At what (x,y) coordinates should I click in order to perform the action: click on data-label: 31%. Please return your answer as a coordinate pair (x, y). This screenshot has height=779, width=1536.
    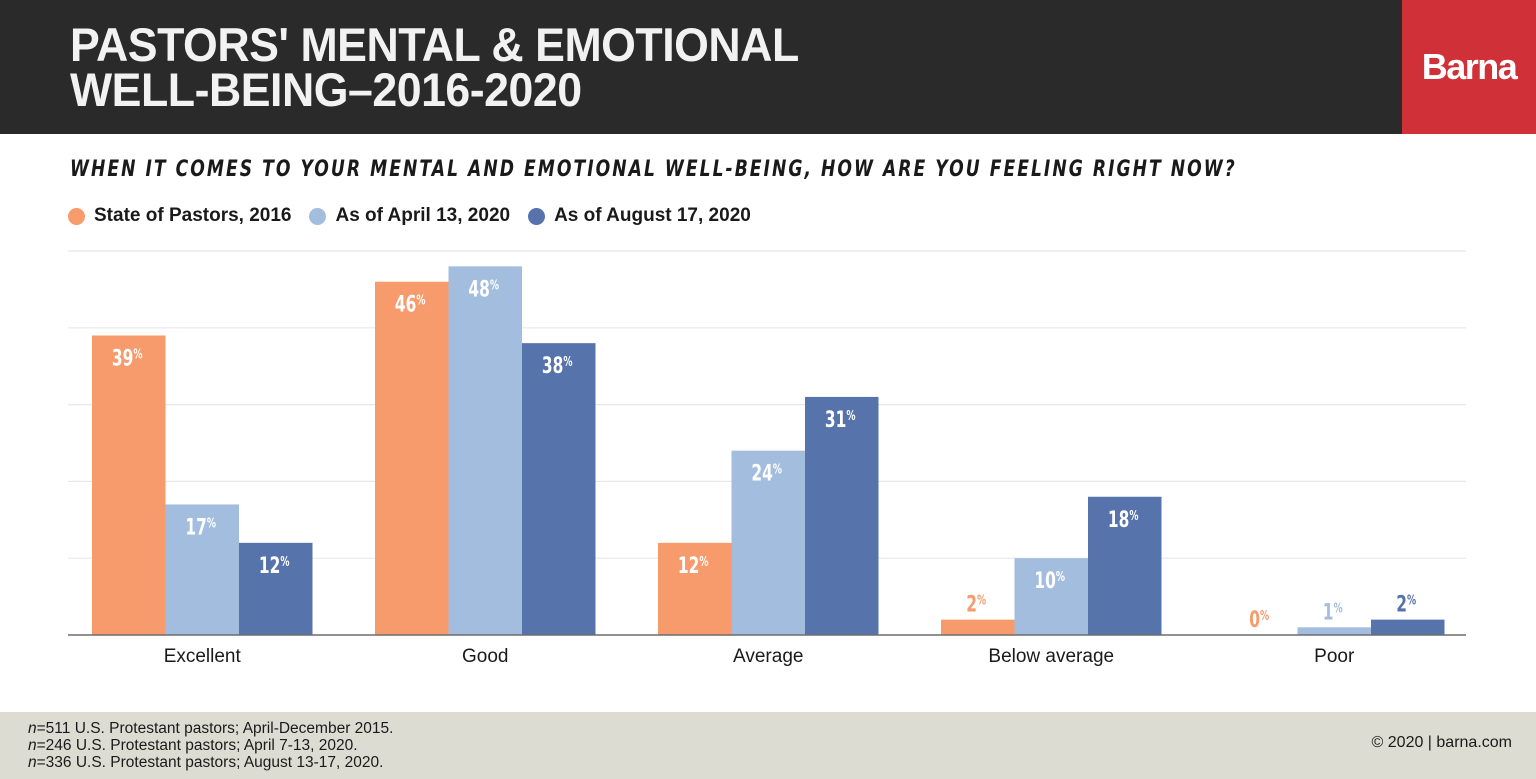
    Looking at the image, I should click on (840, 420).